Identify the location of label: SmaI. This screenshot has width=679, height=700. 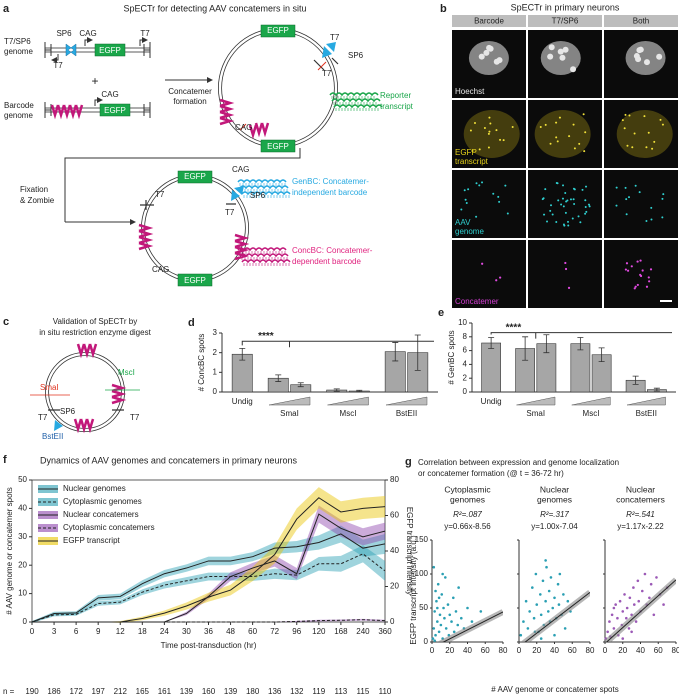
(49, 387).